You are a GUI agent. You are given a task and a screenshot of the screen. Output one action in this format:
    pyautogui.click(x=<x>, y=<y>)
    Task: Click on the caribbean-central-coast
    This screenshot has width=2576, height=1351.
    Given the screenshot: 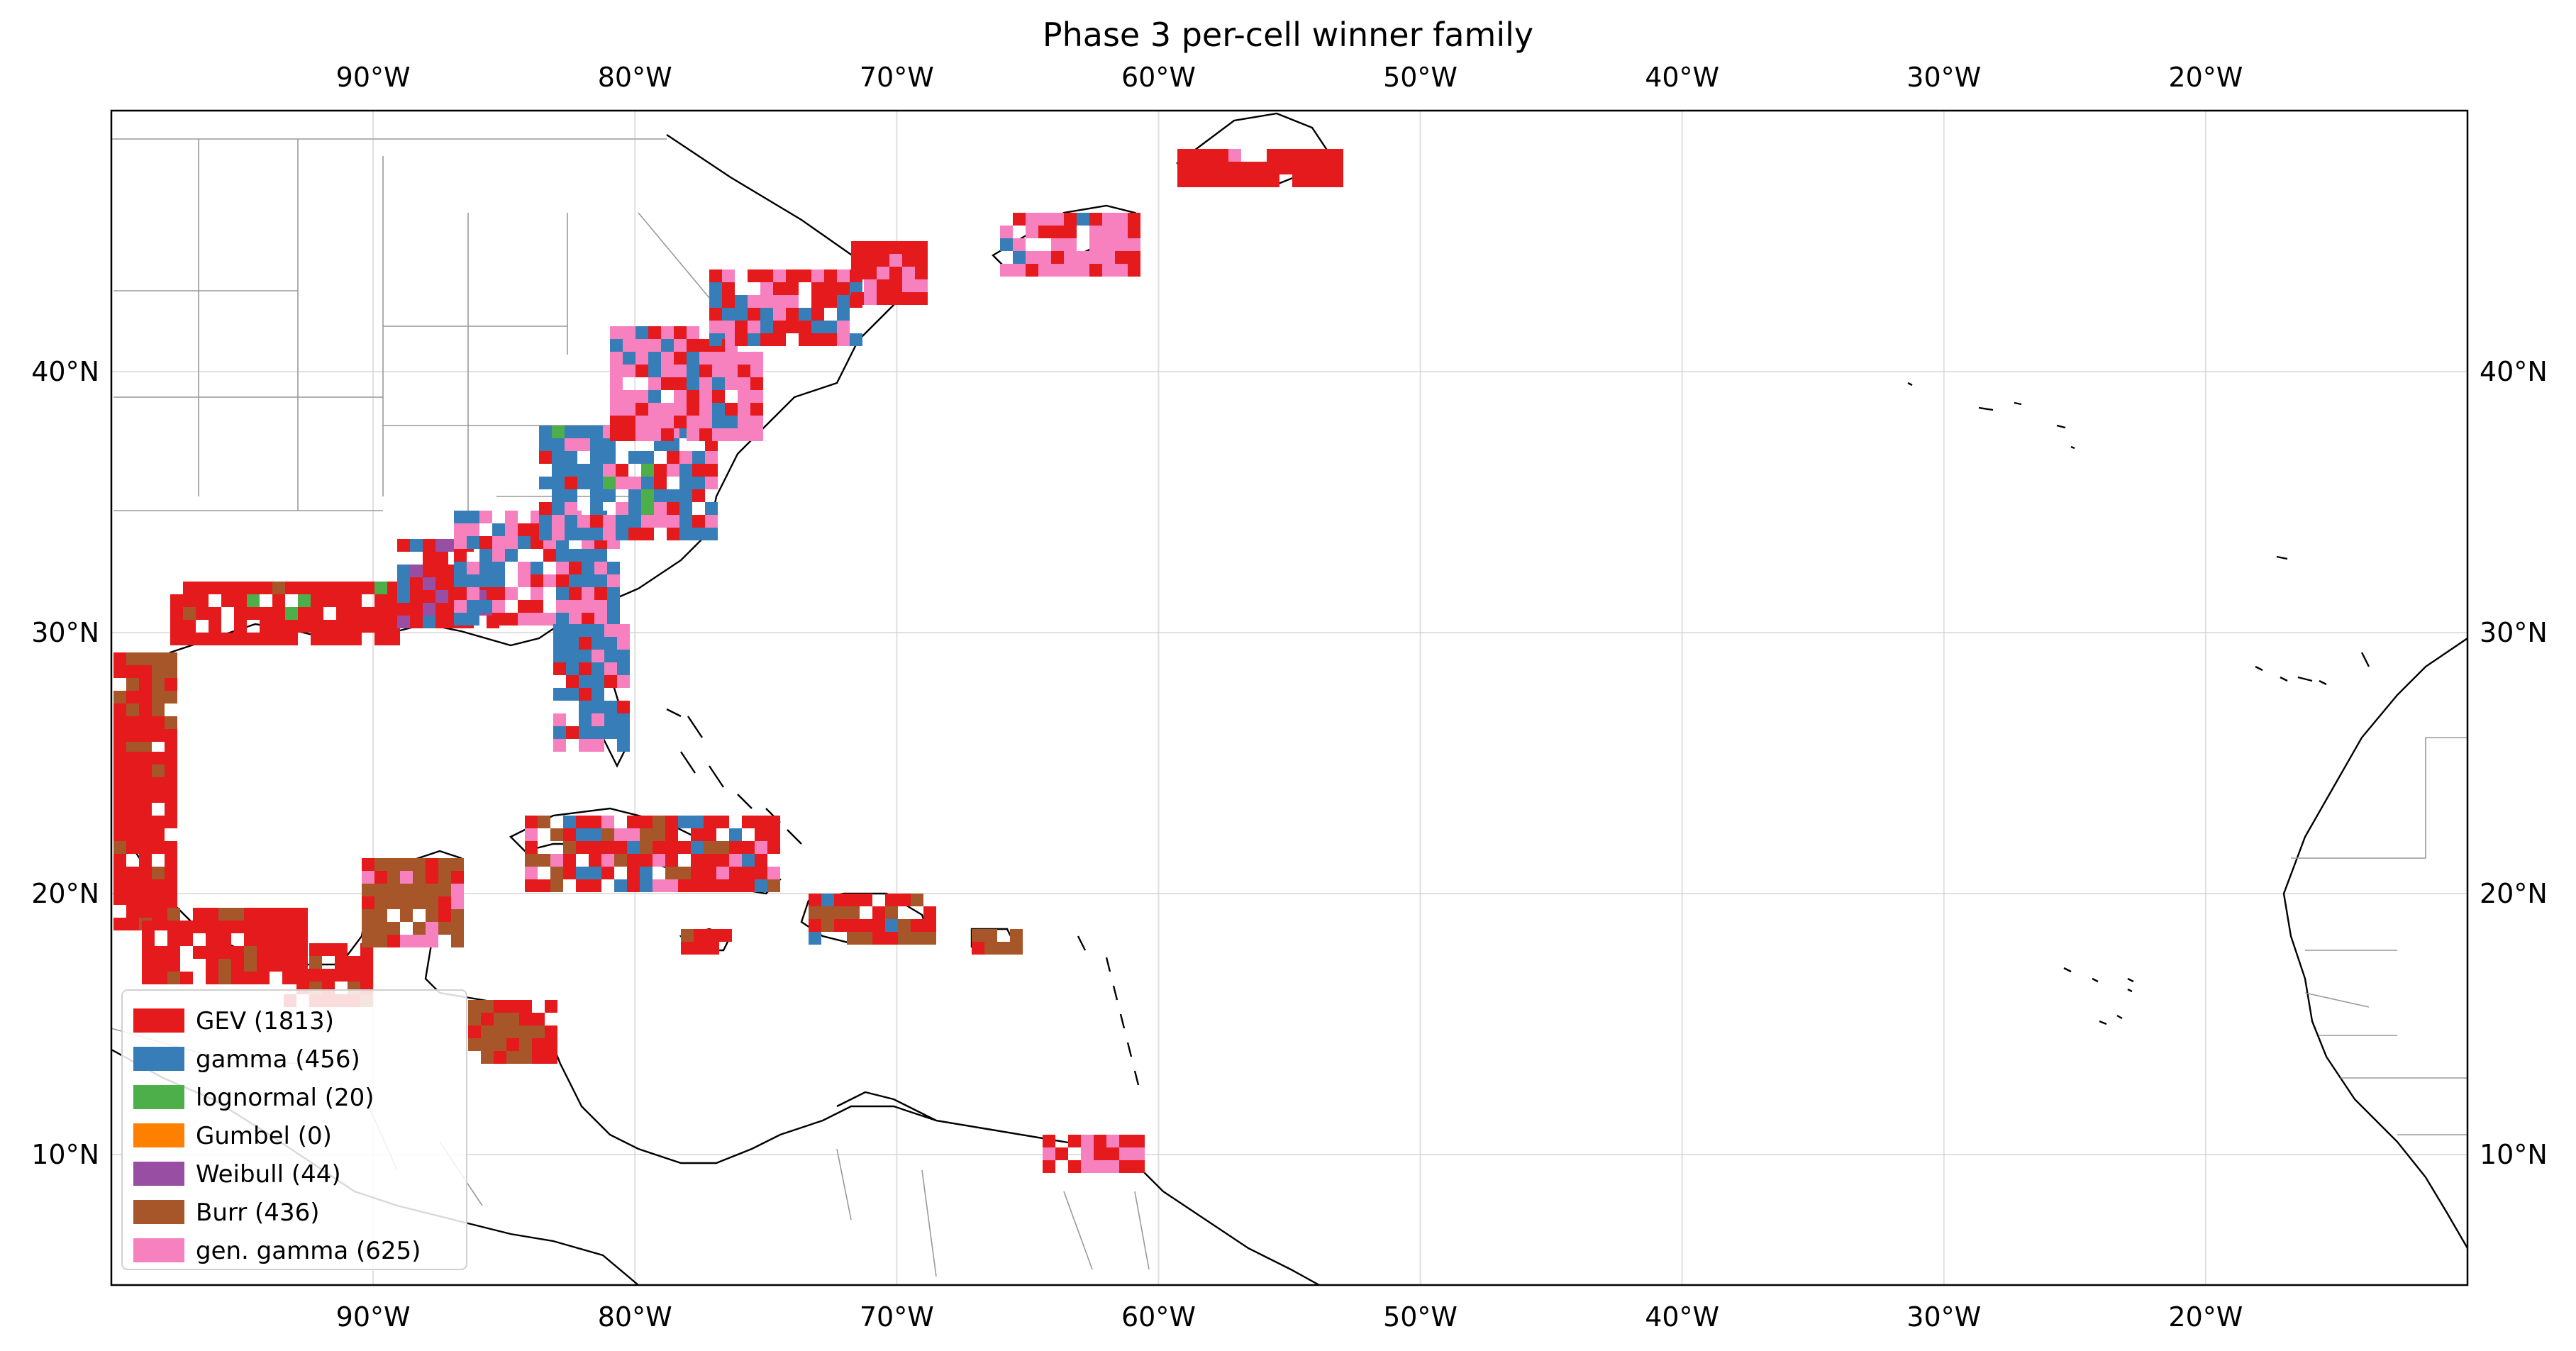 What is the action you would take?
    pyautogui.click(x=939, y=1174)
    